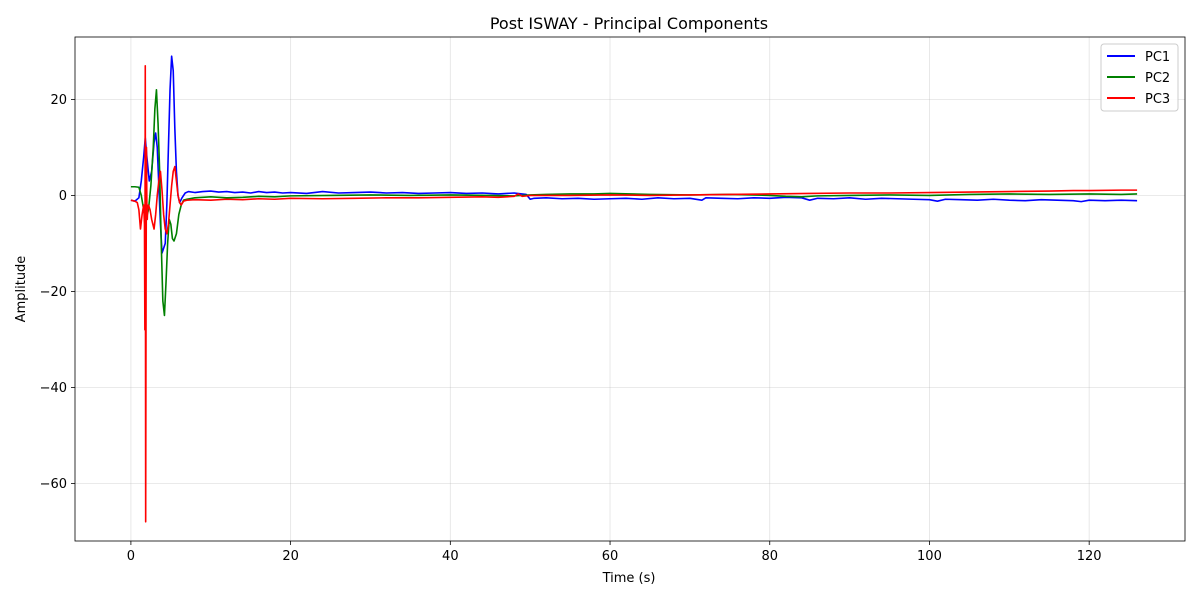 The image size is (1200, 600). I want to click on x-axis-label: Time (s), so click(629, 578).